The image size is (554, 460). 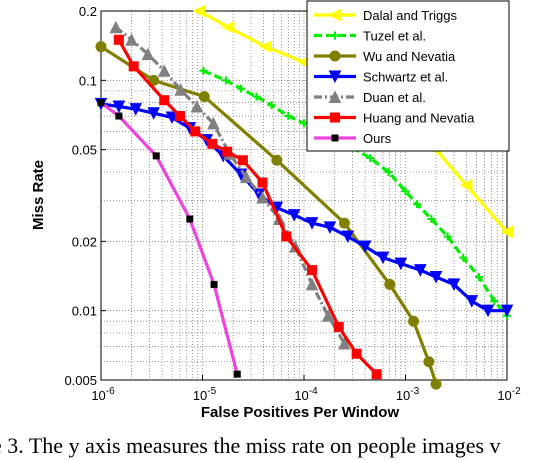 What do you see at coordinates (84, 150) in the screenshot?
I see `y-tick-label: 0.05` at bounding box center [84, 150].